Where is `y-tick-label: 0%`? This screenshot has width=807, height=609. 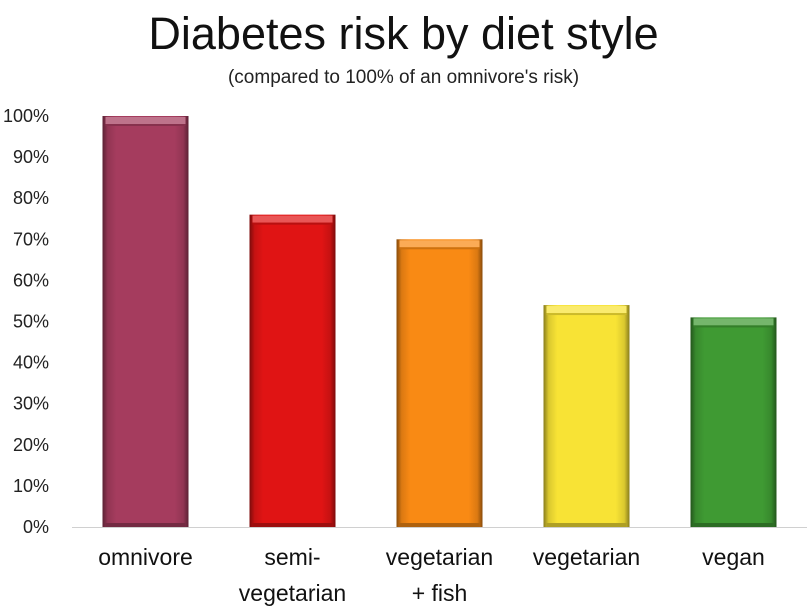
y-tick-label: 0% is located at coordinates (36, 527).